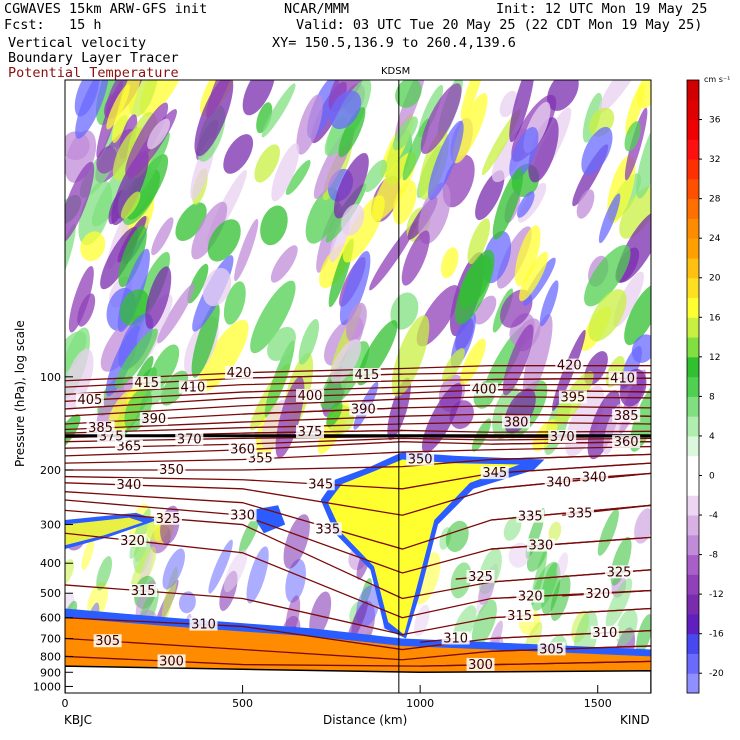 The height and width of the screenshot is (740, 740). I want to click on y-tick-label: 400, so click(50, 563).